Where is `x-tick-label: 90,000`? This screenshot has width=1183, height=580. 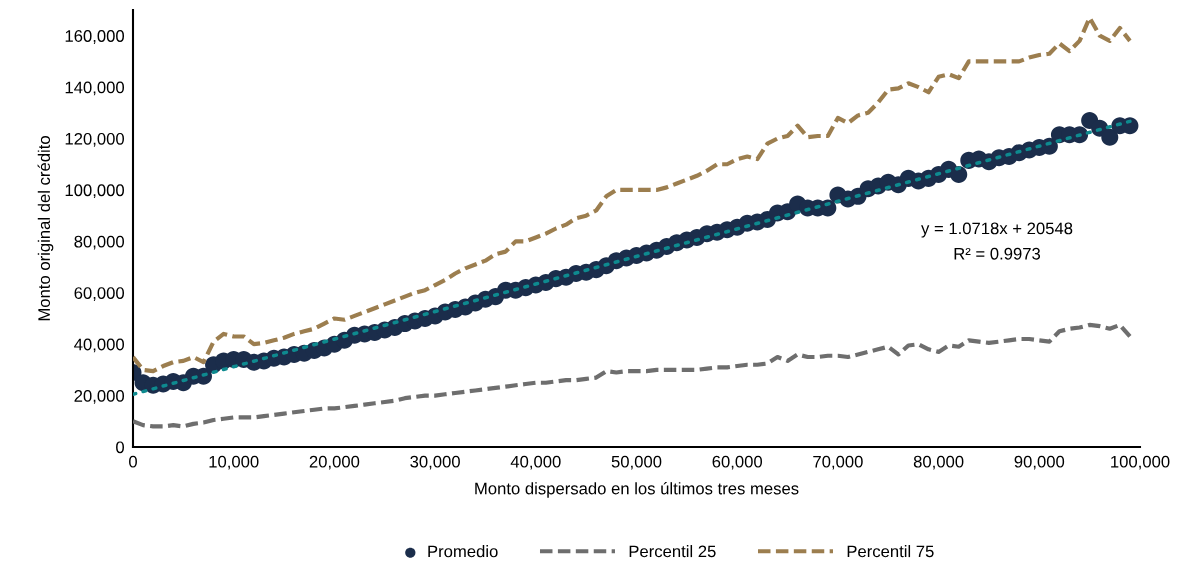
x-tick-label: 90,000 is located at coordinates (1039, 462).